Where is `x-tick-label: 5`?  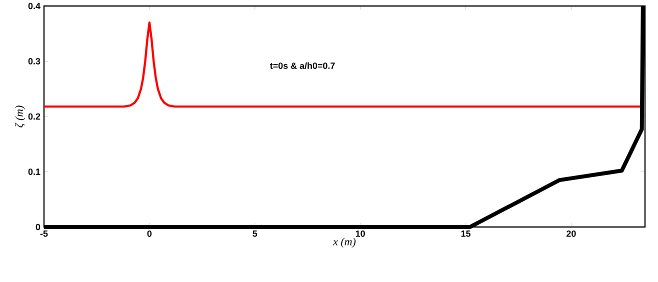
x-tick-label: 5 is located at coordinates (255, 233).